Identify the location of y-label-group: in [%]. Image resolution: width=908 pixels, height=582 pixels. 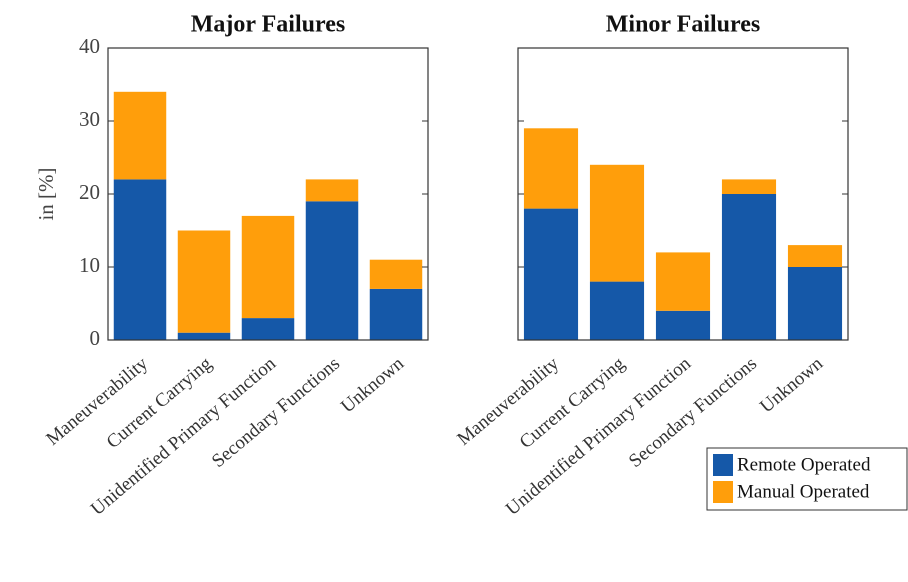
(46, 193).